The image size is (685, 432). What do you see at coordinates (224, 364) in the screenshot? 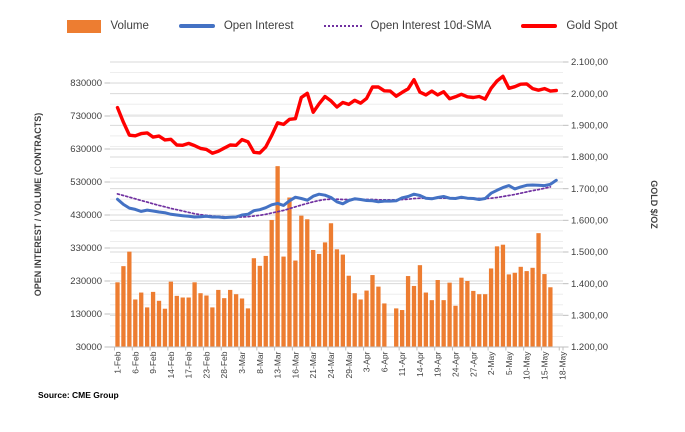
I see `x-axis-tick-label: 28-Feb` at bounding box center [224, 364].